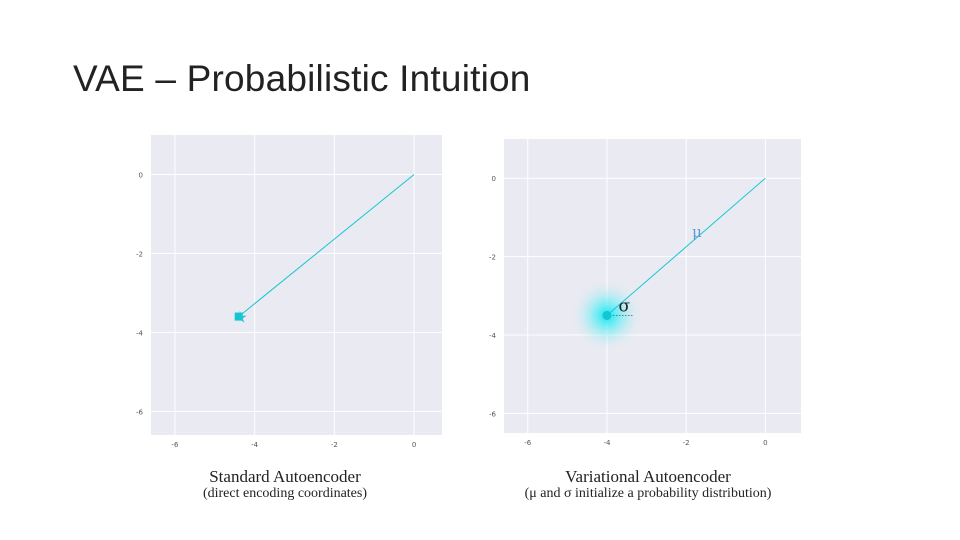 The height and width of the screenshot is (540, 960). What do you see at coordinates (648, 476) in the screenshot?
I see `right-caption-title: Variational Autoencoder` at bounding box center [648, 476].